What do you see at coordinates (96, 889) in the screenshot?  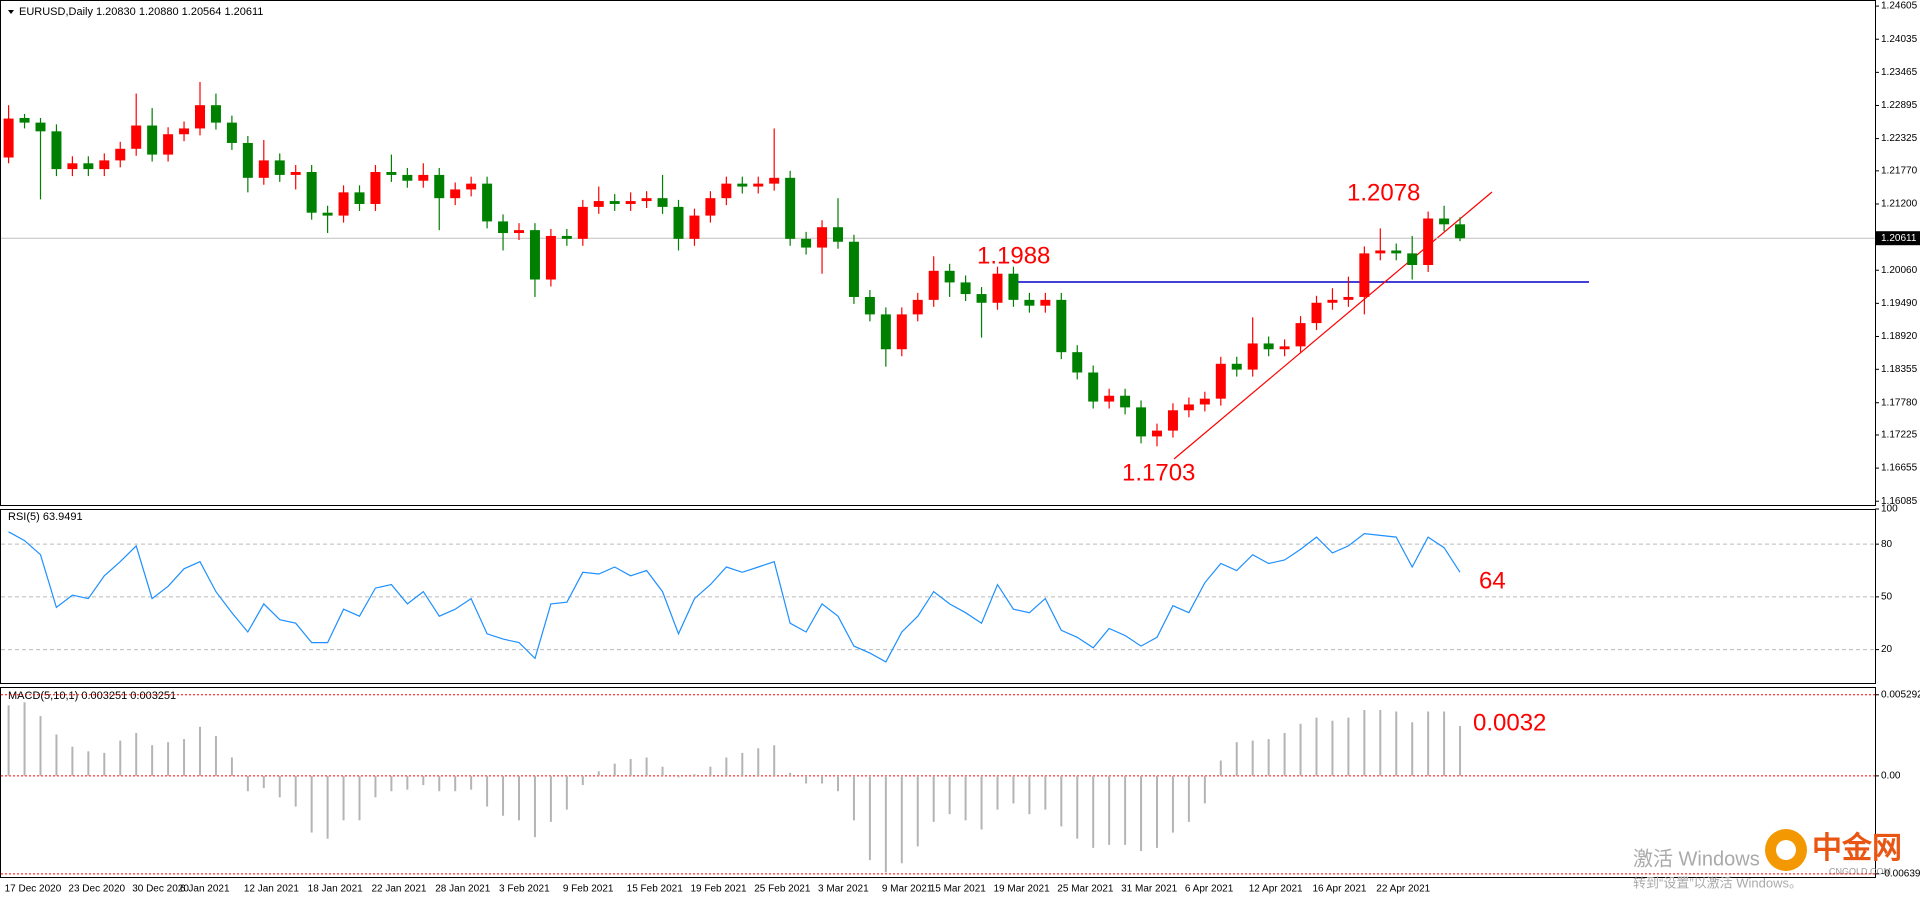 I see `x-tick-label: 23 Dec 2020` at bounding box center [96, 889].